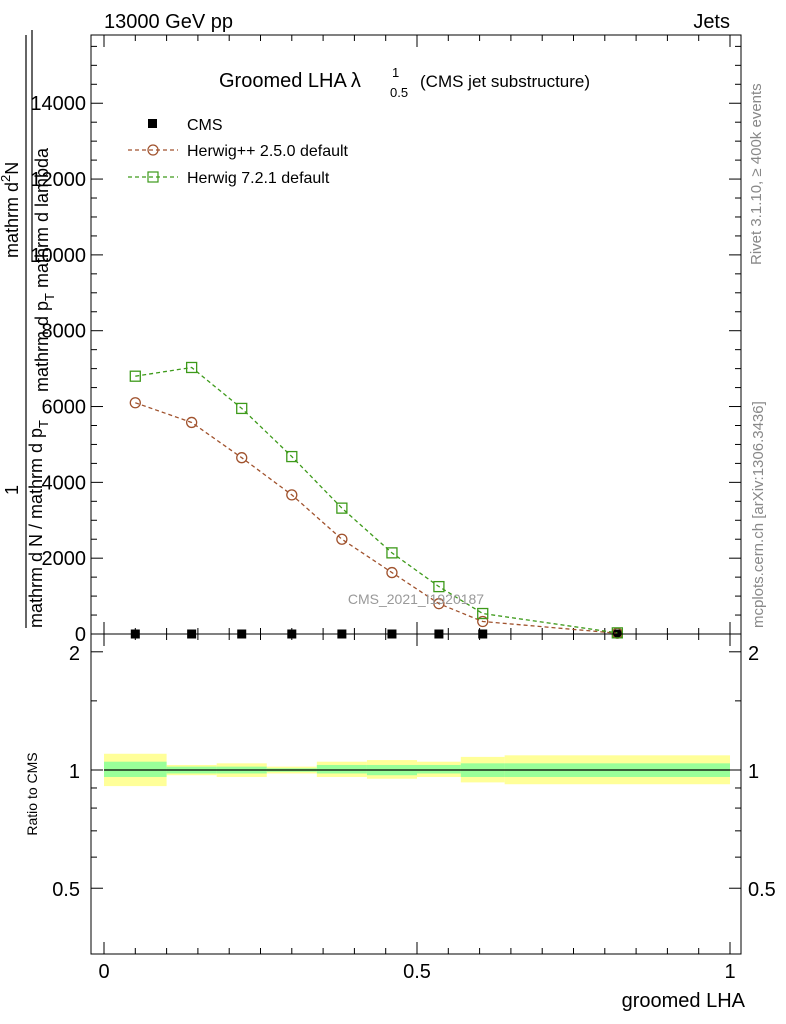 This screenshot has width=786, height=1024. What do you see at coordinates (66, 890) in the screenshot?
I see `ratio-y-tick-label: 0.5` at bounding box center [66, 890].